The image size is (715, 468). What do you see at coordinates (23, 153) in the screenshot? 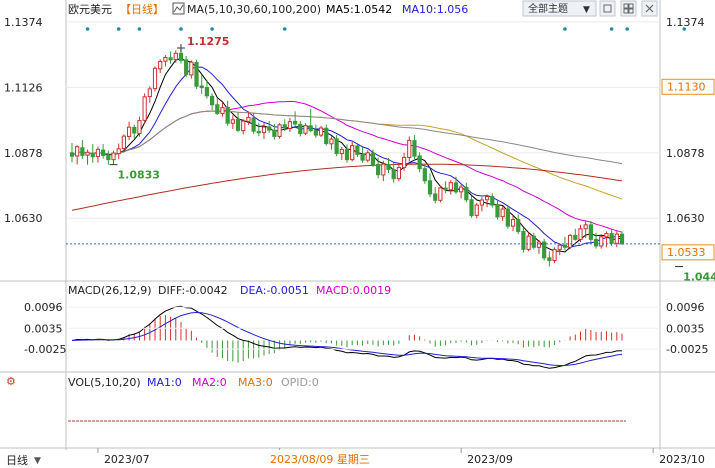
I see `price-tick-left: 1.0878` at bounding box center [23, 153].